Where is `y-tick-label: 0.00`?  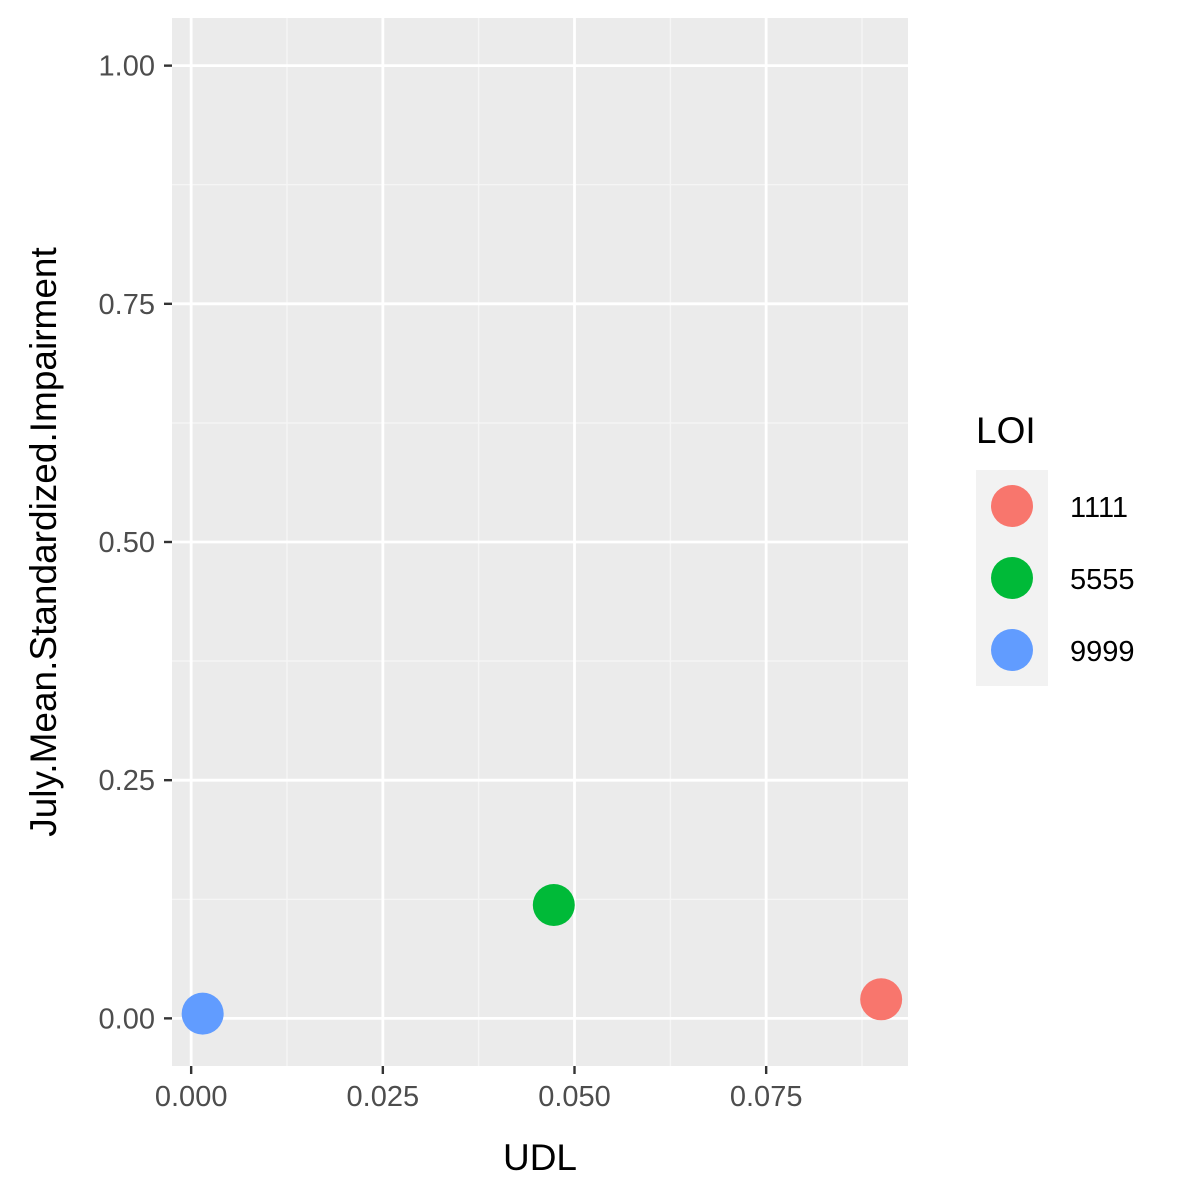
y-tick-label: 0.00 is located at coordinates (127, 1019).